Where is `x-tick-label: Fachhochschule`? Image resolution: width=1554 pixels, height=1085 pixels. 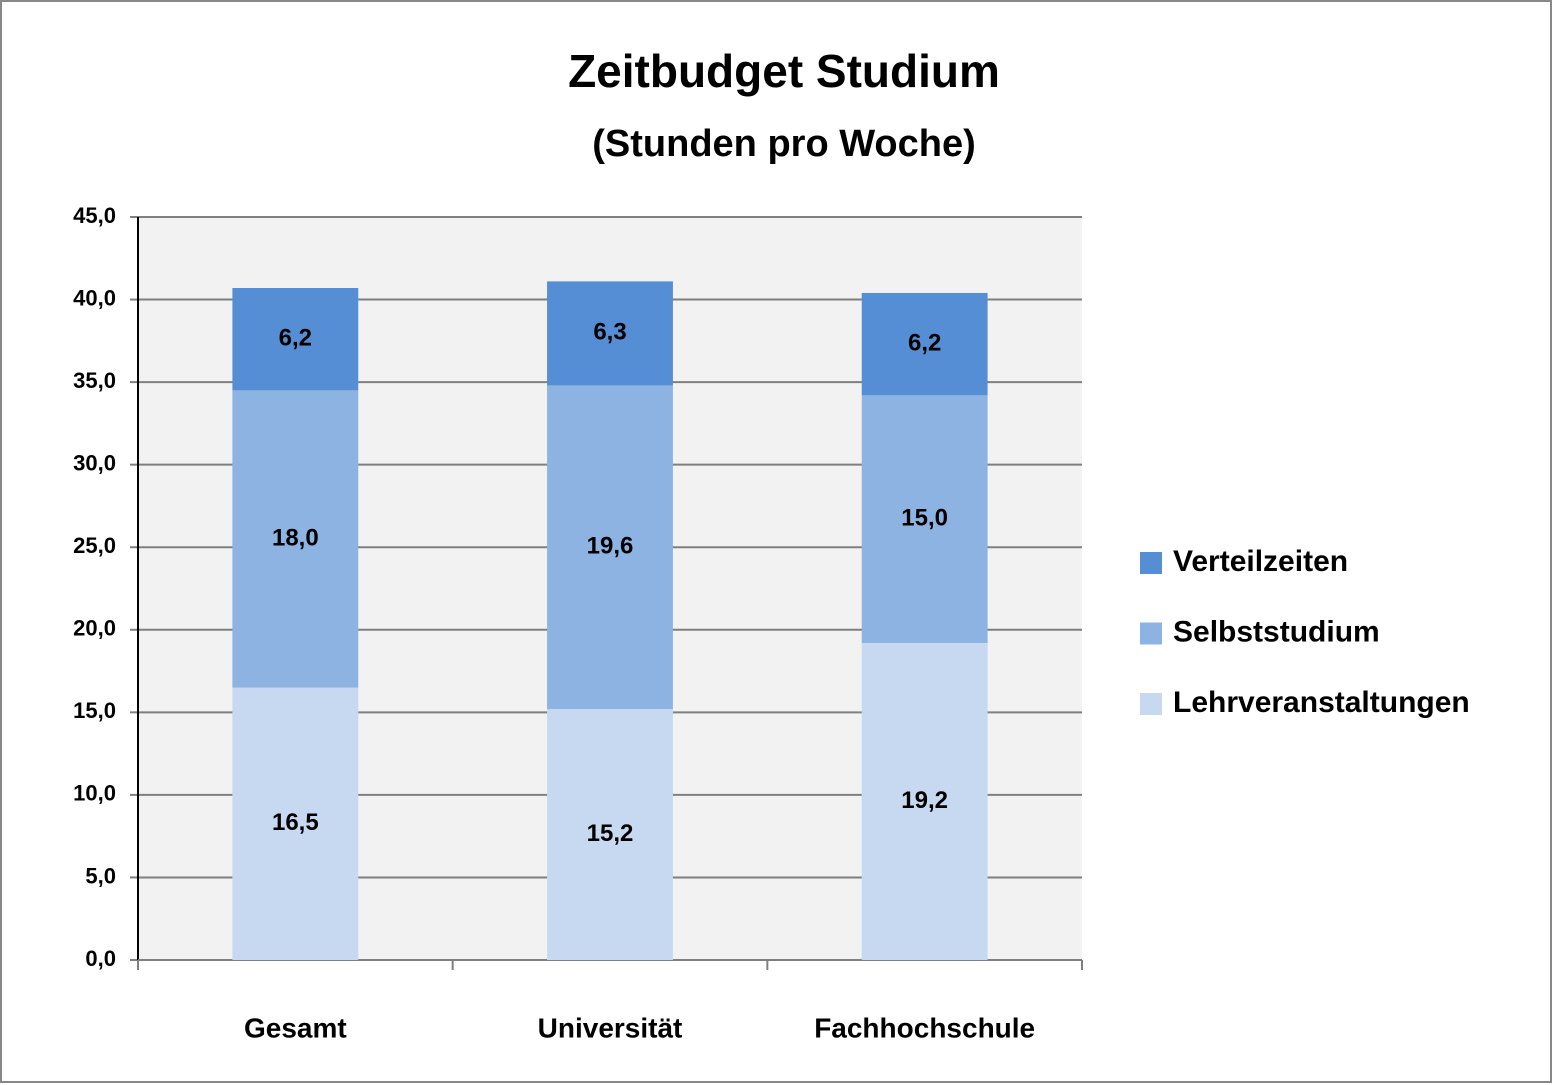 x-tick-label: Fachhochschule is located at coordinates (924, 1027).